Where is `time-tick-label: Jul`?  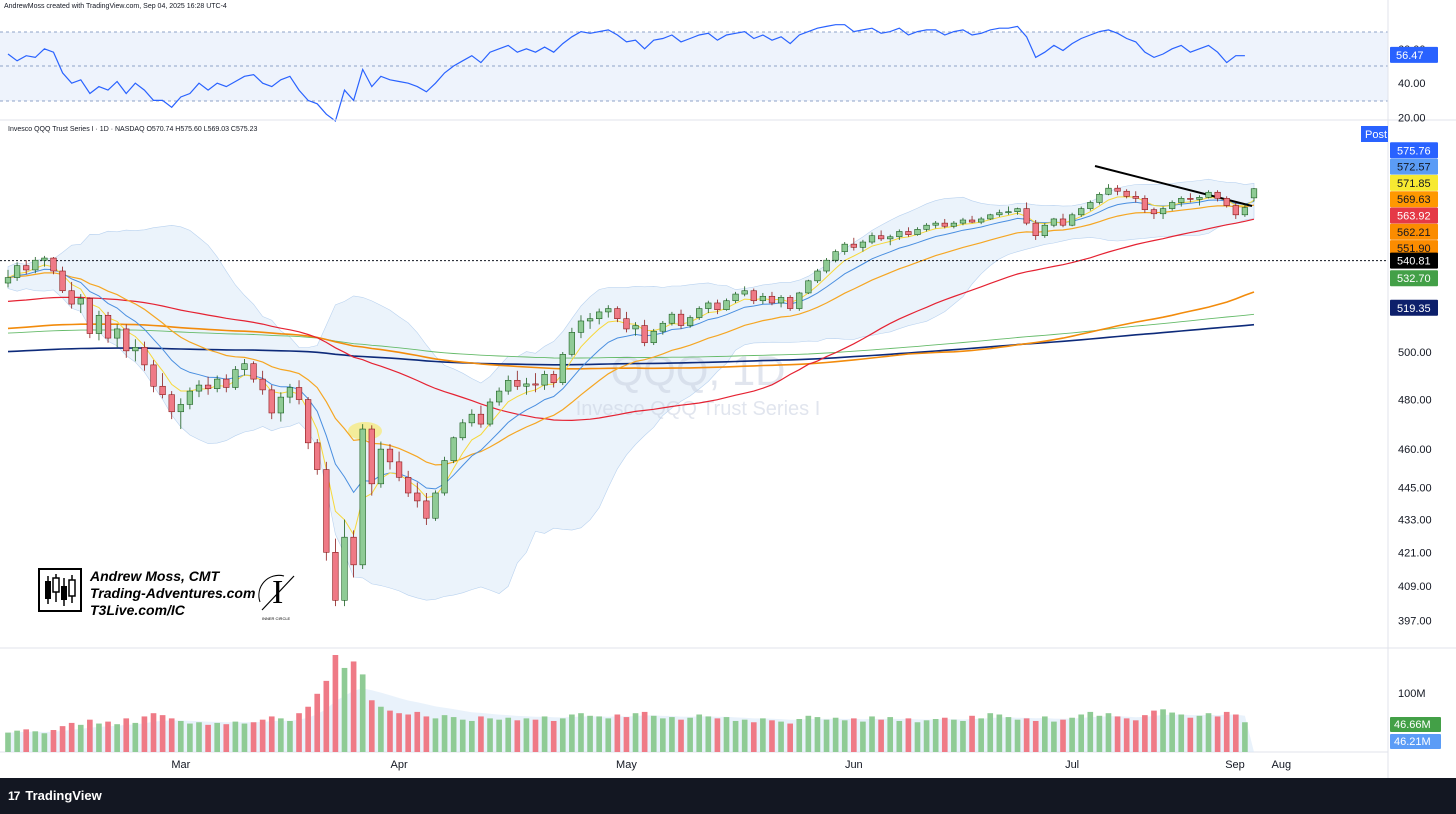
time-tick-label: Jul is located at coordinates (1072, 765).